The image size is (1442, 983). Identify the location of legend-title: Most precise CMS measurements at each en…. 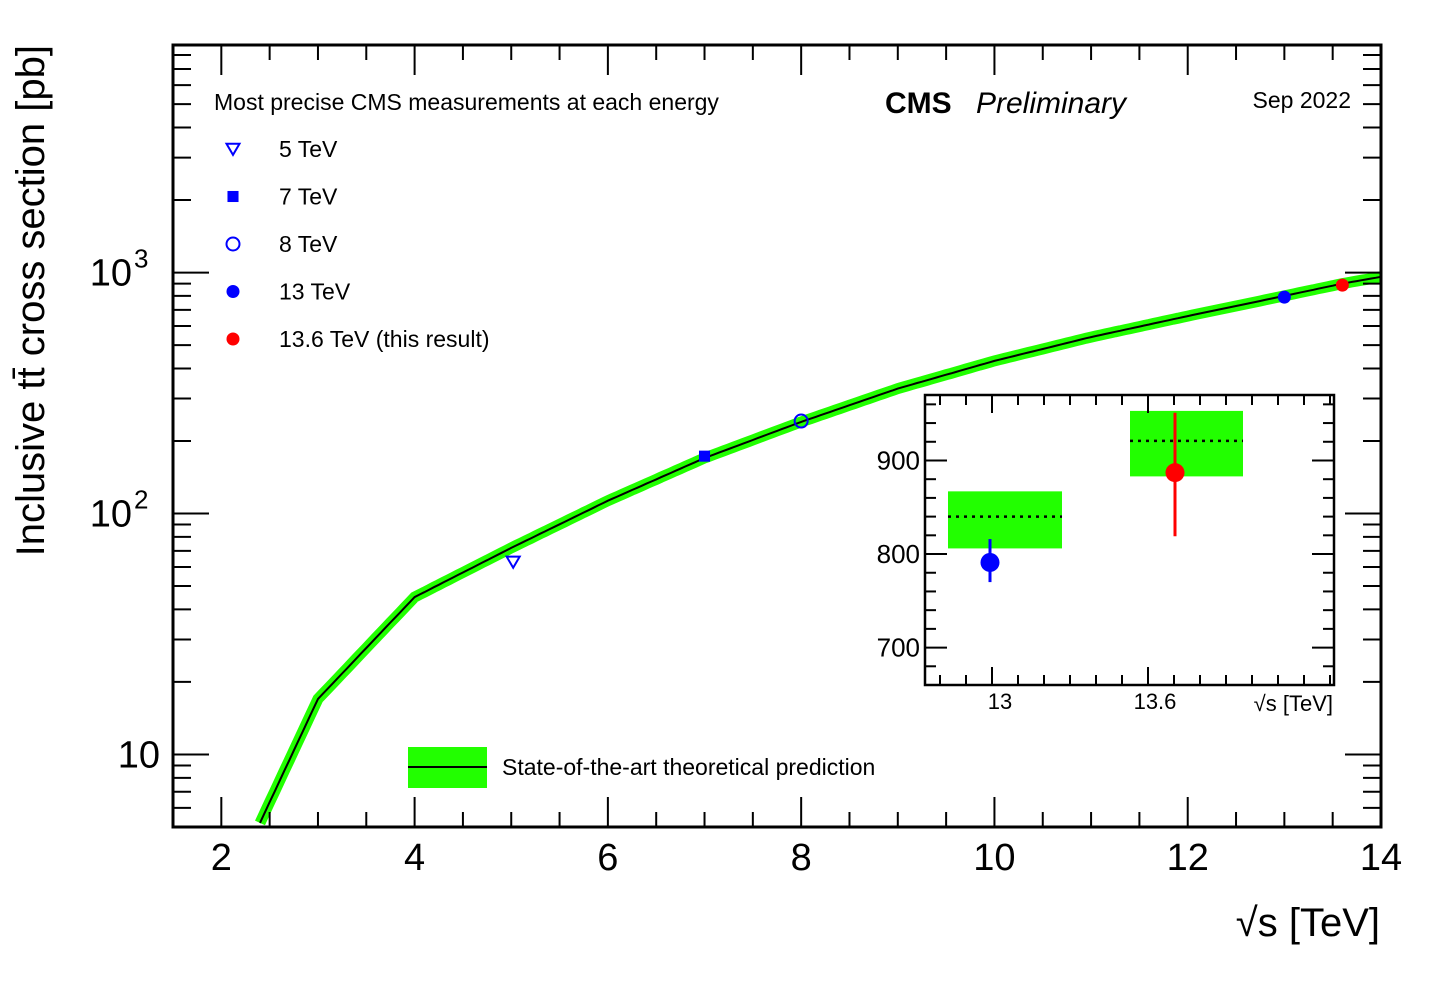
(466, 102).